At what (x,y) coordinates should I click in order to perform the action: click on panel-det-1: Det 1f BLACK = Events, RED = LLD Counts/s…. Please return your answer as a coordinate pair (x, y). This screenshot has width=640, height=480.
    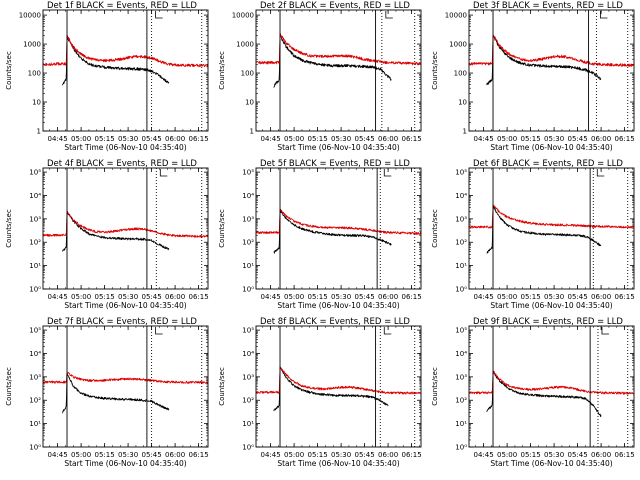
    Looking at the image, I should click on (107, 76).